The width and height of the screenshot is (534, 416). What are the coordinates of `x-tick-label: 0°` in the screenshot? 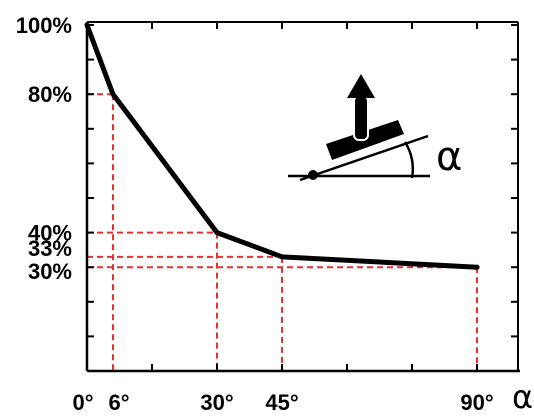 It's located at (82, 402).